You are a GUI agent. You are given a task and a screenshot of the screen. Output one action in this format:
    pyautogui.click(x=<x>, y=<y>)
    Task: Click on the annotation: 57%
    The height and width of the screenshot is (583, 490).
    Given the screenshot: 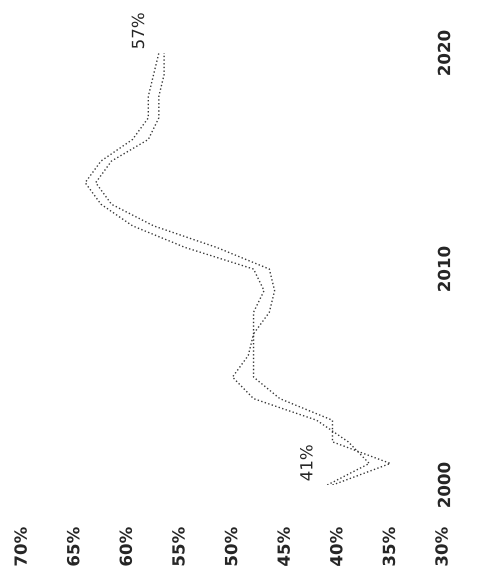 What is the action you would take?
    pyautogui.click(x=138, y=30)
    